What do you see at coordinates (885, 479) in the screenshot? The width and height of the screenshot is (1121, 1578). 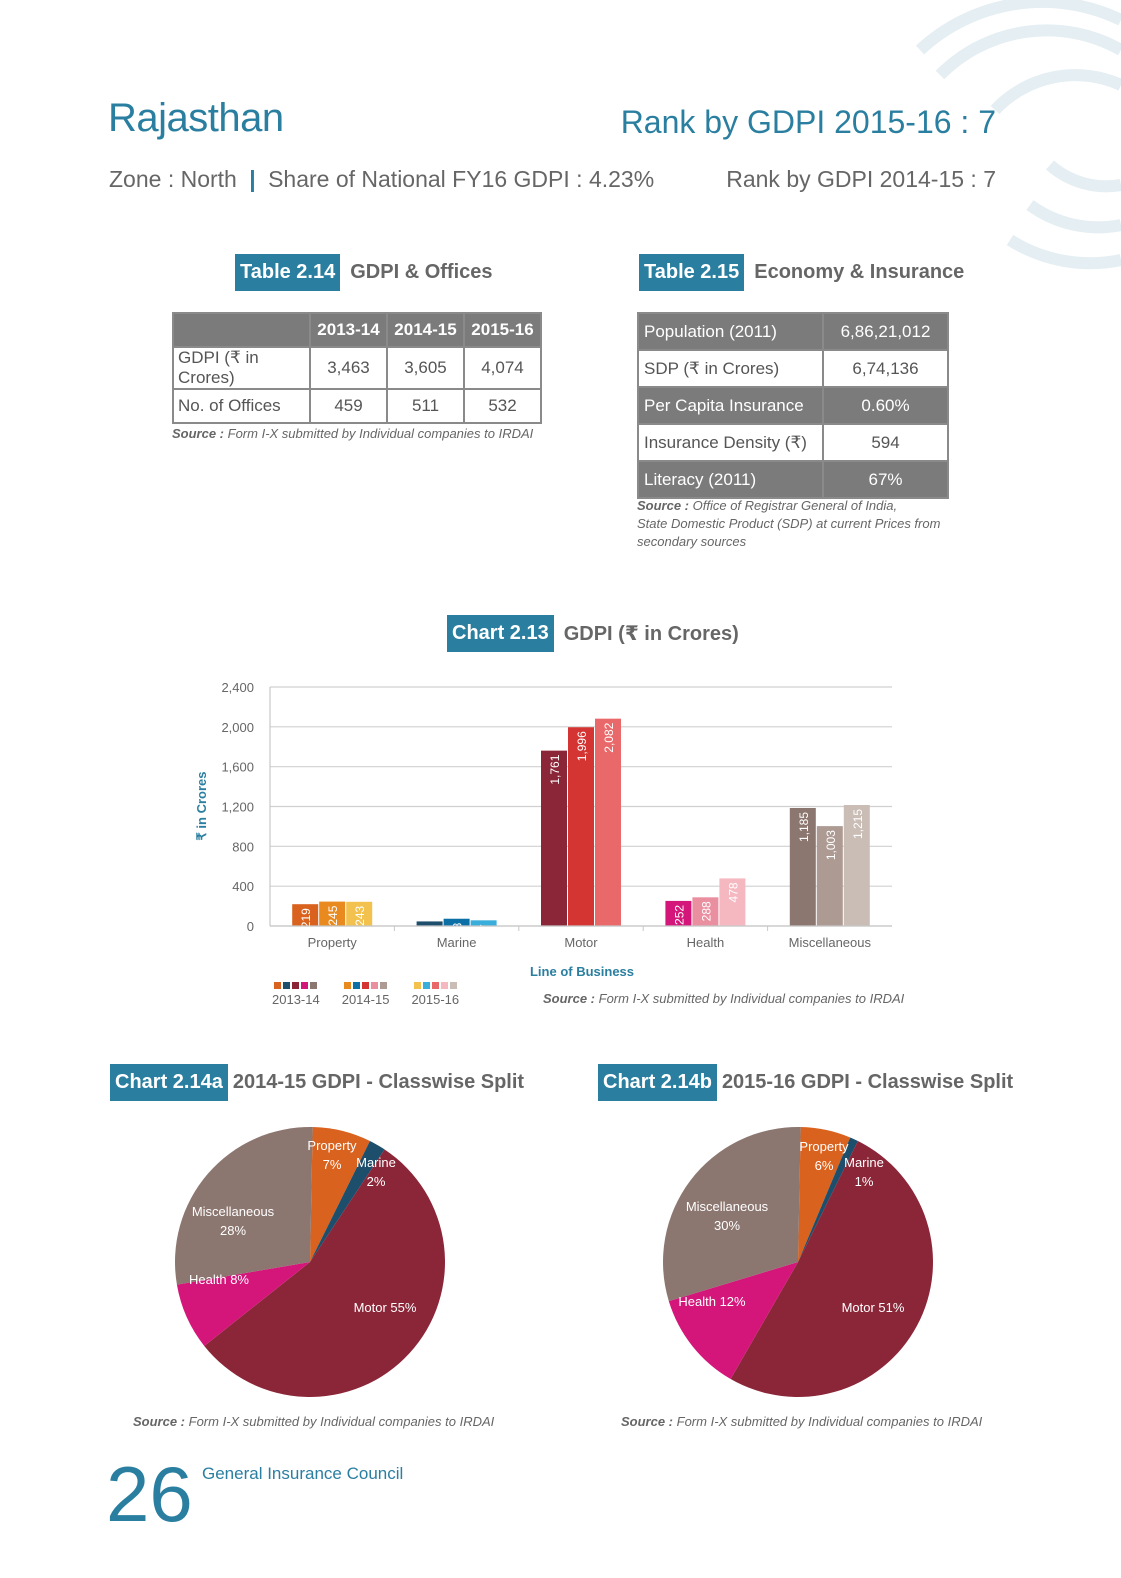 I see `cell: 67%` at bounding box center [885, 479].